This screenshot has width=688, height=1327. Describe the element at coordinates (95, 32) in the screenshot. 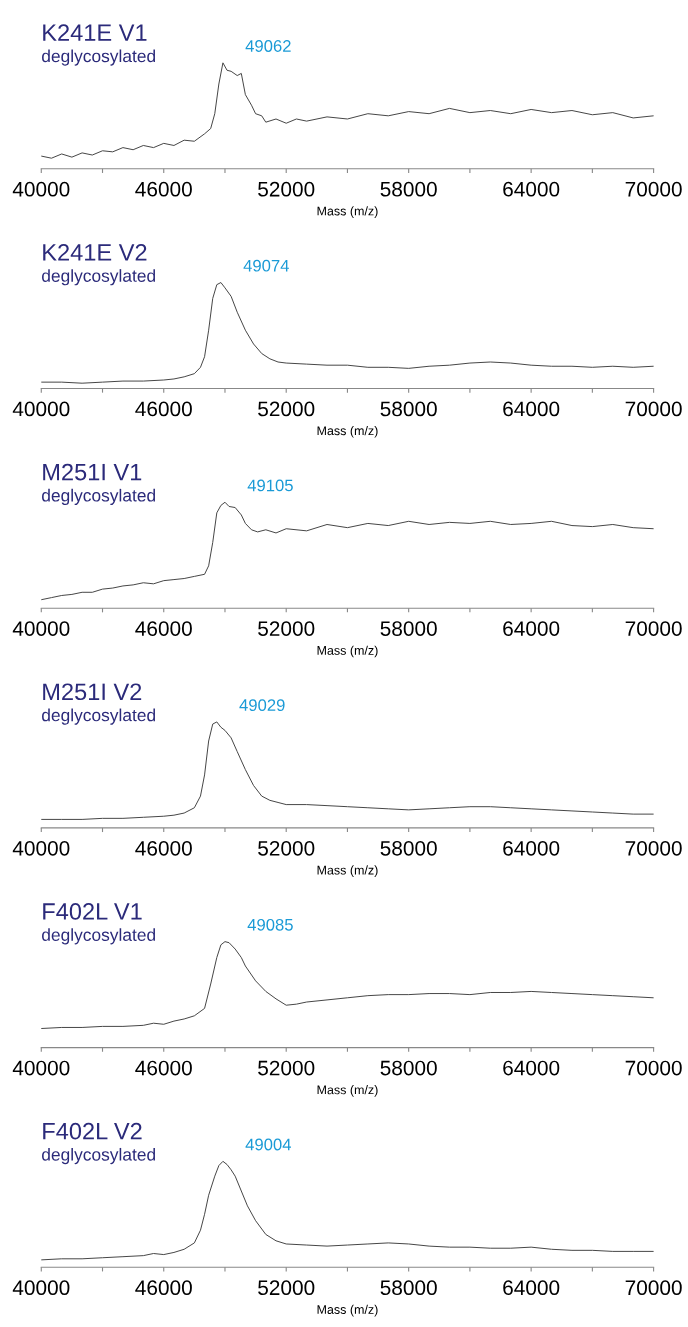

I see `chart-title: K241E V1` at that location.